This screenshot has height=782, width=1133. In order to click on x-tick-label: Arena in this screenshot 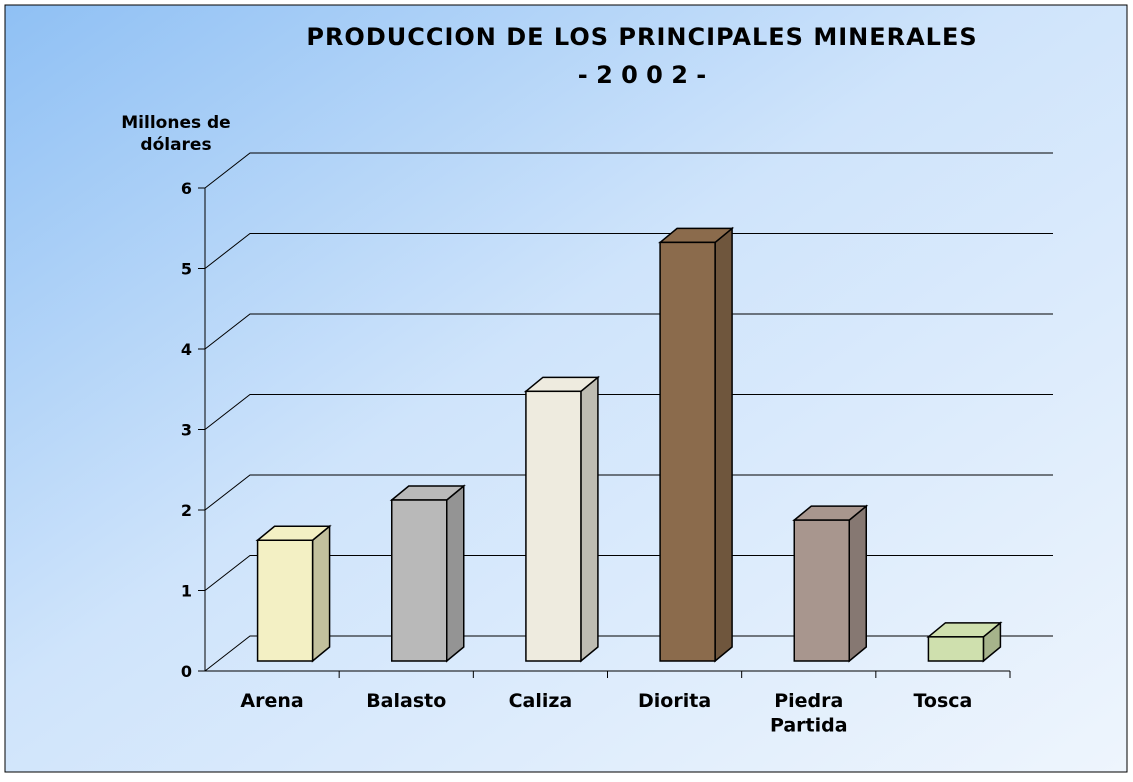, I will do `click(271, 701)`.